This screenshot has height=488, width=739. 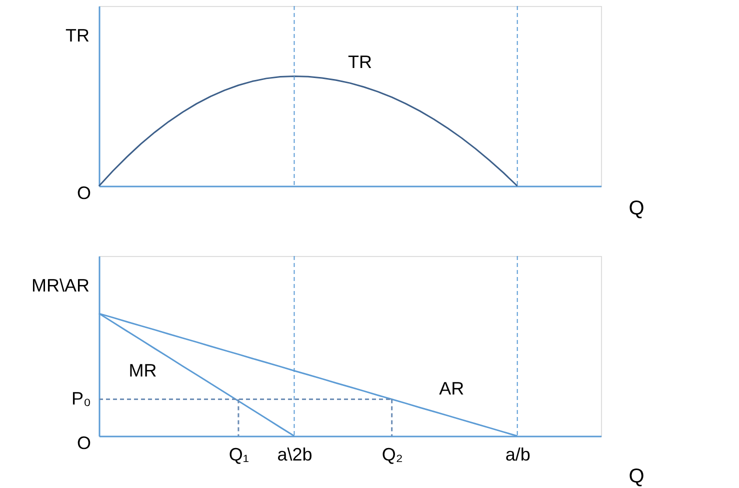 What do you see at coordinates (142, 370) in the screenshot?
I see `series-label: MR` at bounding box center [142, 370].